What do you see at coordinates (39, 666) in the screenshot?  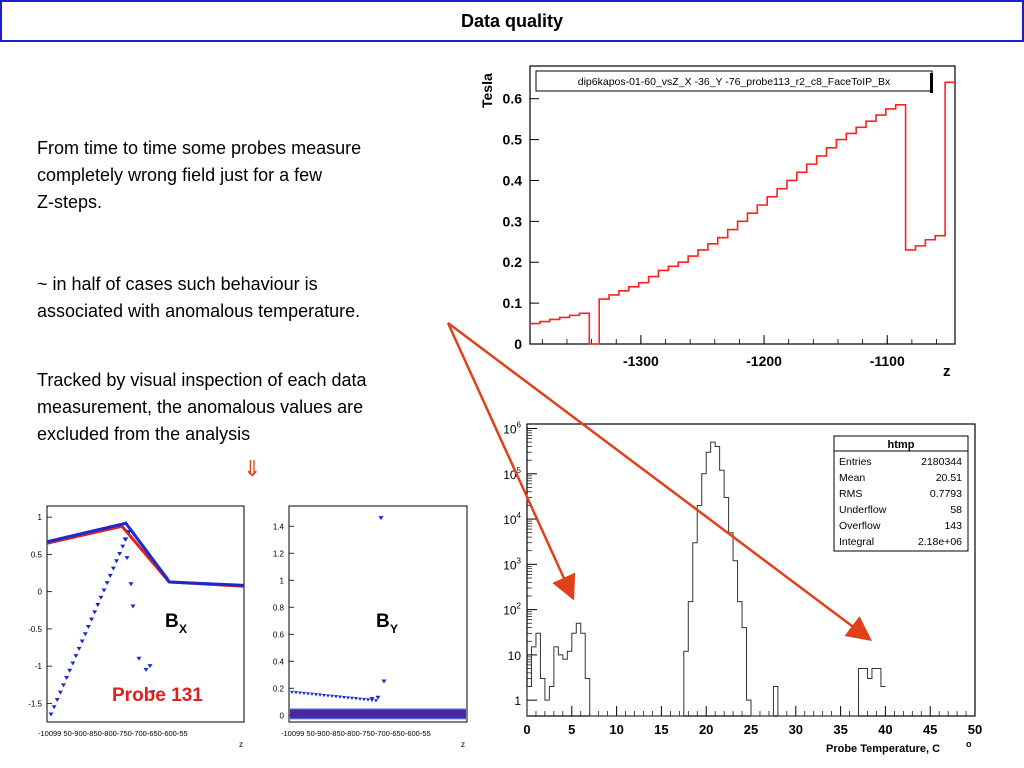 I see `bx-ytick-label: -1` at bounding box center [39, 666].